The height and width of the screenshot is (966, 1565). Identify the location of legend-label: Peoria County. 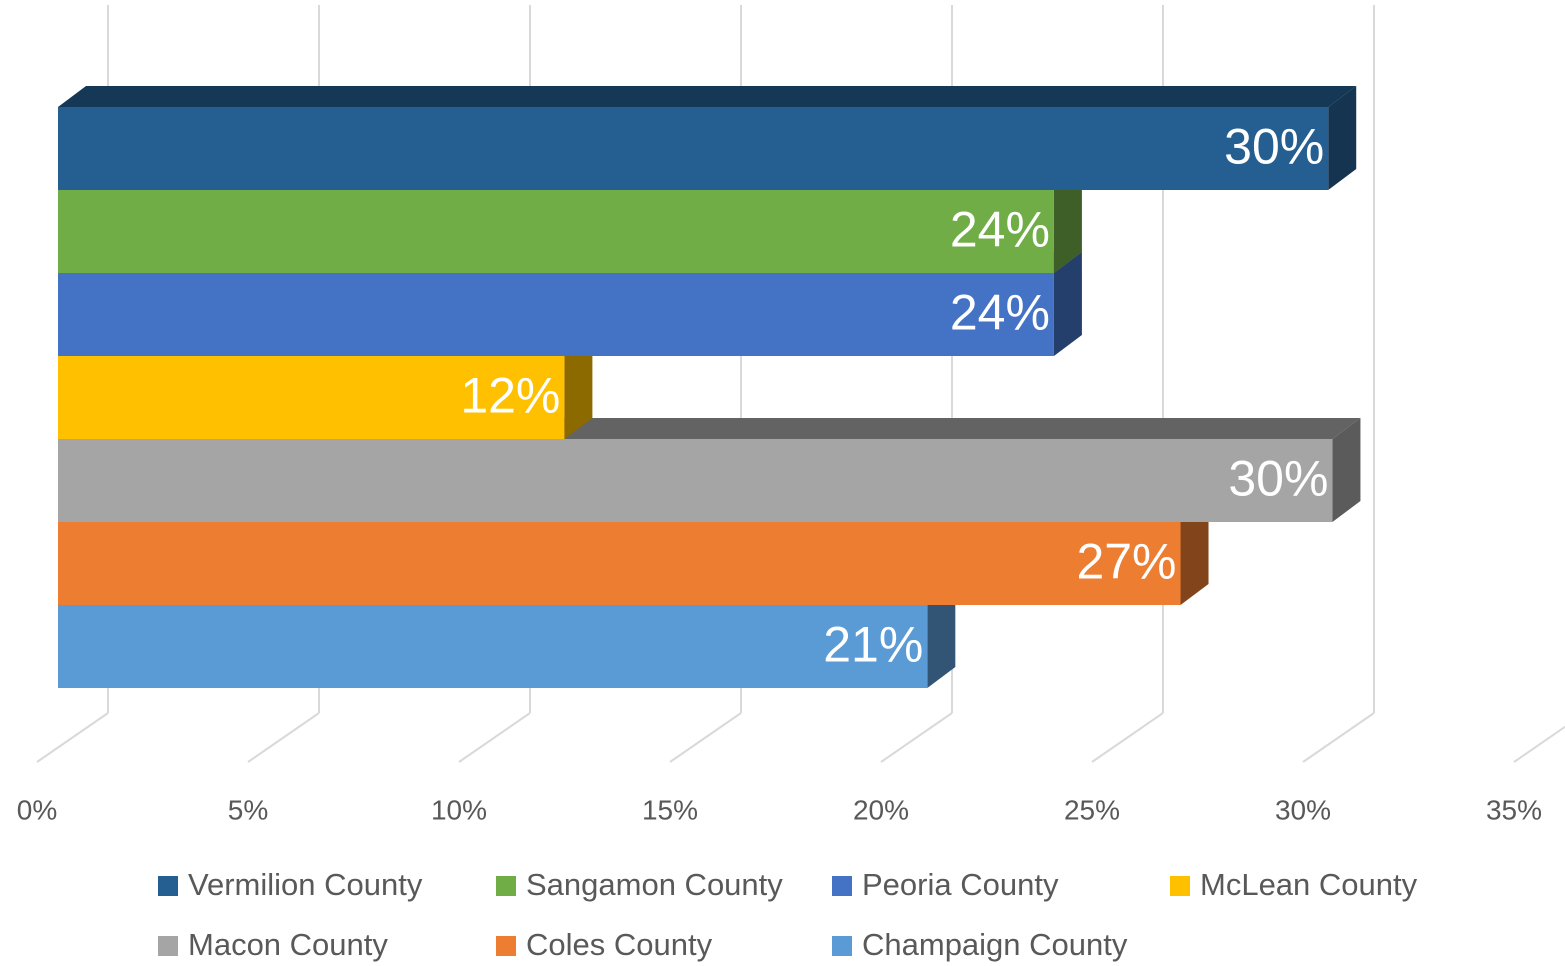
(960, 884).